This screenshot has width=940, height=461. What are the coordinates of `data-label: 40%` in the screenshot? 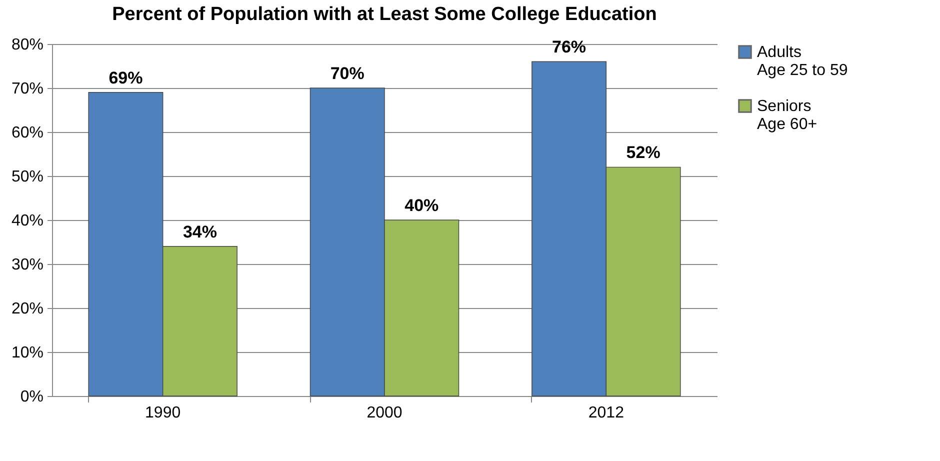 It's located at (421, 205).